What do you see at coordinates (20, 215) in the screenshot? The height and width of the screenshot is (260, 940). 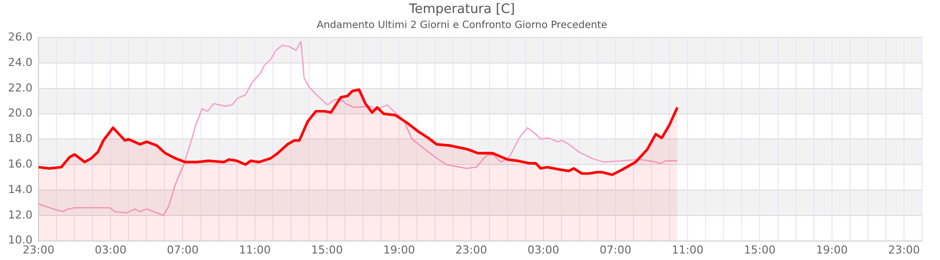 I see `y-tick-label: 12.0` at bounding box center [20, 215].